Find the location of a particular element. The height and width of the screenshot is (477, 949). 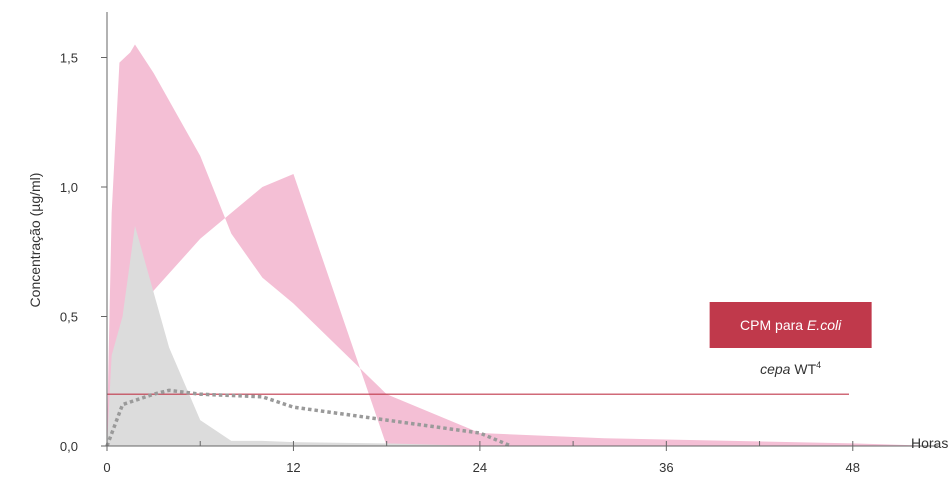

annotation: CPM para E.coli cepa WT4 is located at coordinates (790, 339).